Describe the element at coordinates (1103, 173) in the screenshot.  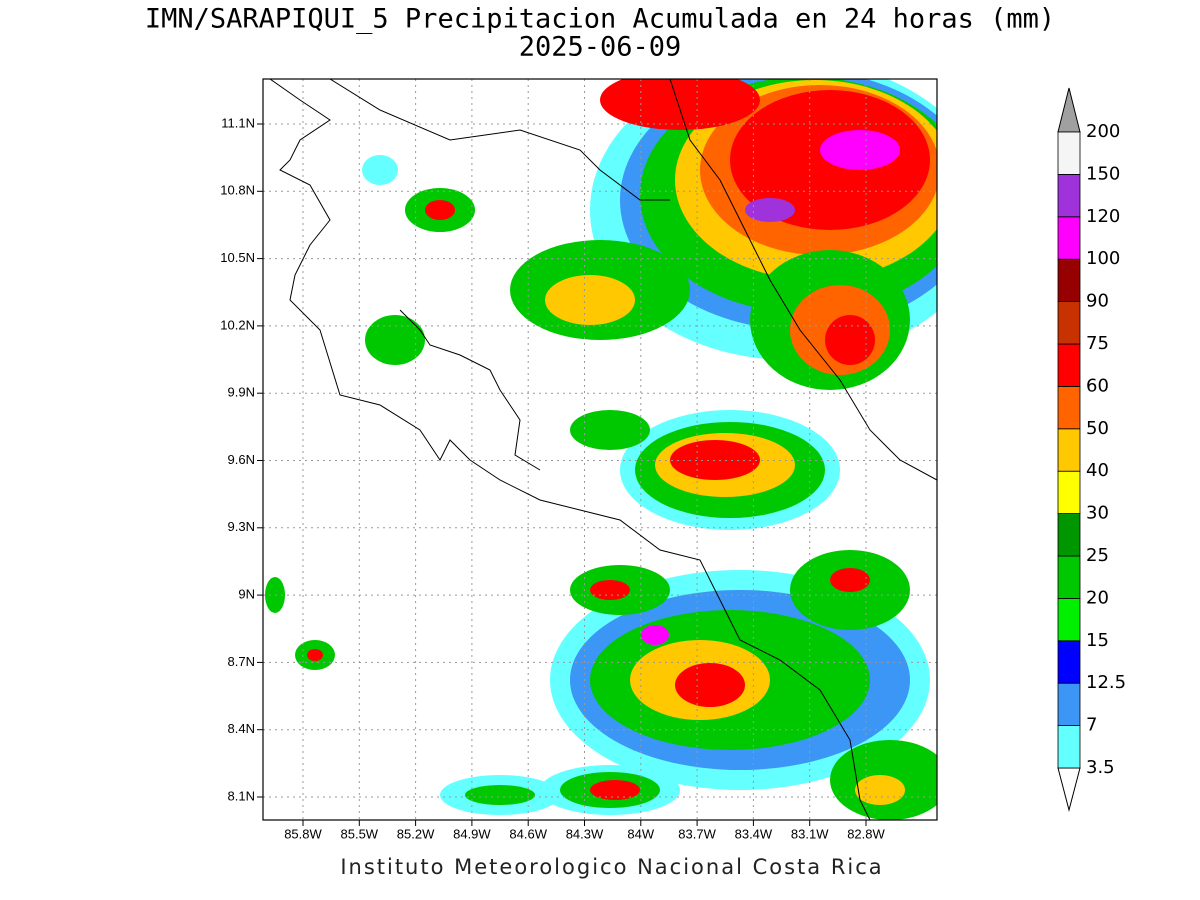
I see `colorbar-label: 150` at that location.